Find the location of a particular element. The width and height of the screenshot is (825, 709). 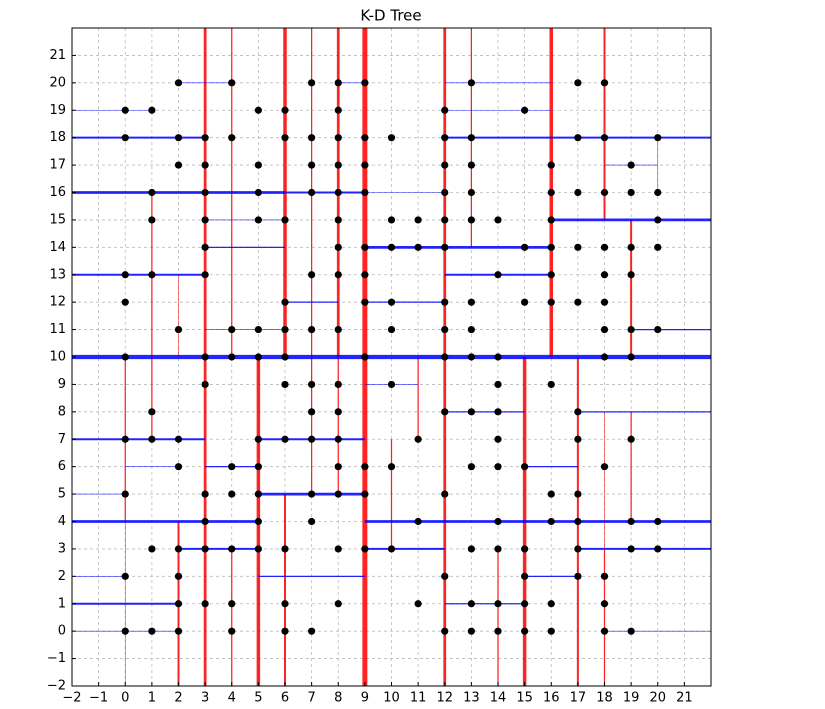

x-tick-label: 12 is located at coordinates (444, 698).